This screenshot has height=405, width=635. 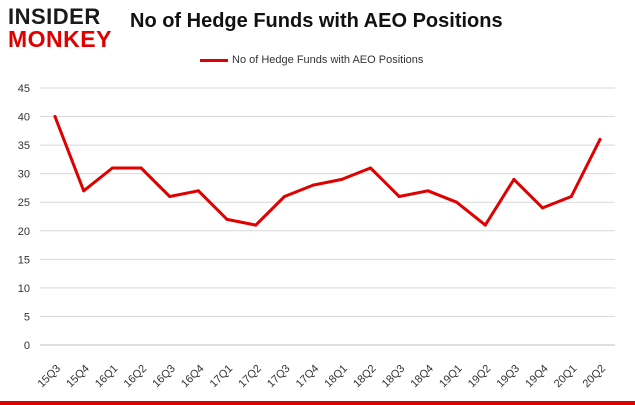 I want to click on x-tick-label: 15Q4, so click(x=78, y=377).